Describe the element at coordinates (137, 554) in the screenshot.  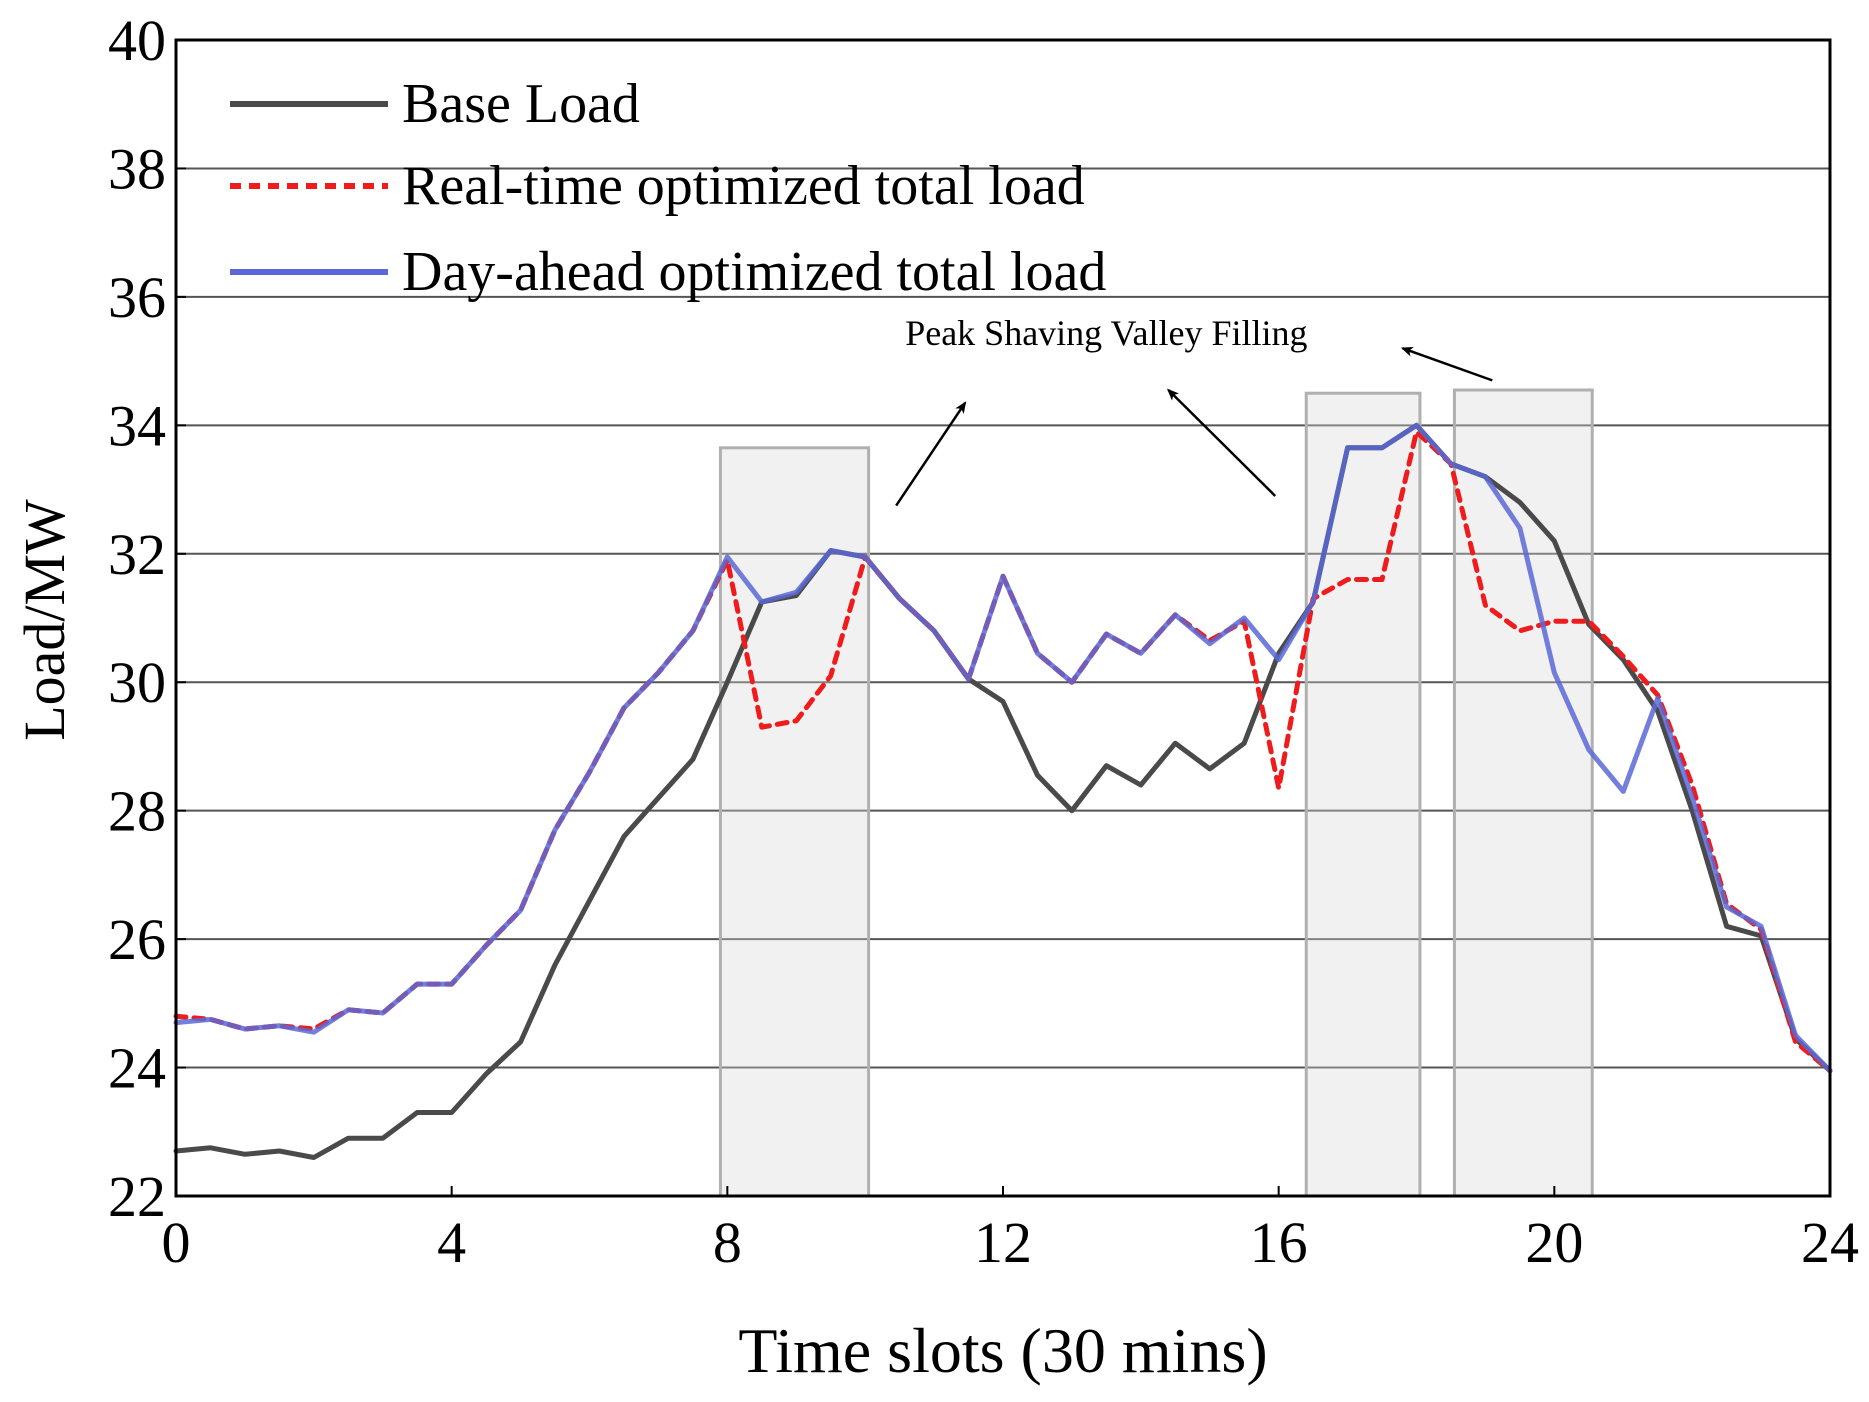
I see `y-tick-label: 32` at that location.